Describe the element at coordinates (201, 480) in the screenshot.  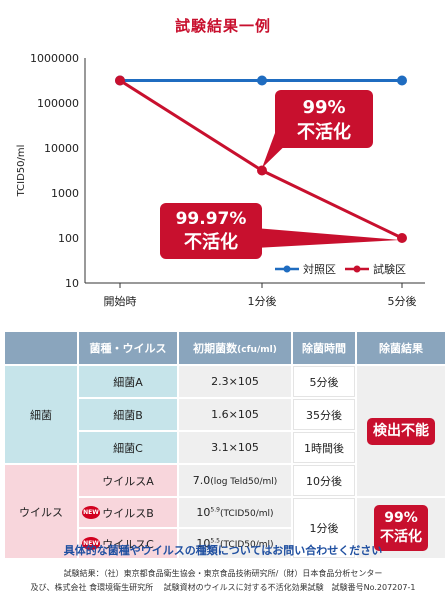
I see `count-value: 7.0` at that location.